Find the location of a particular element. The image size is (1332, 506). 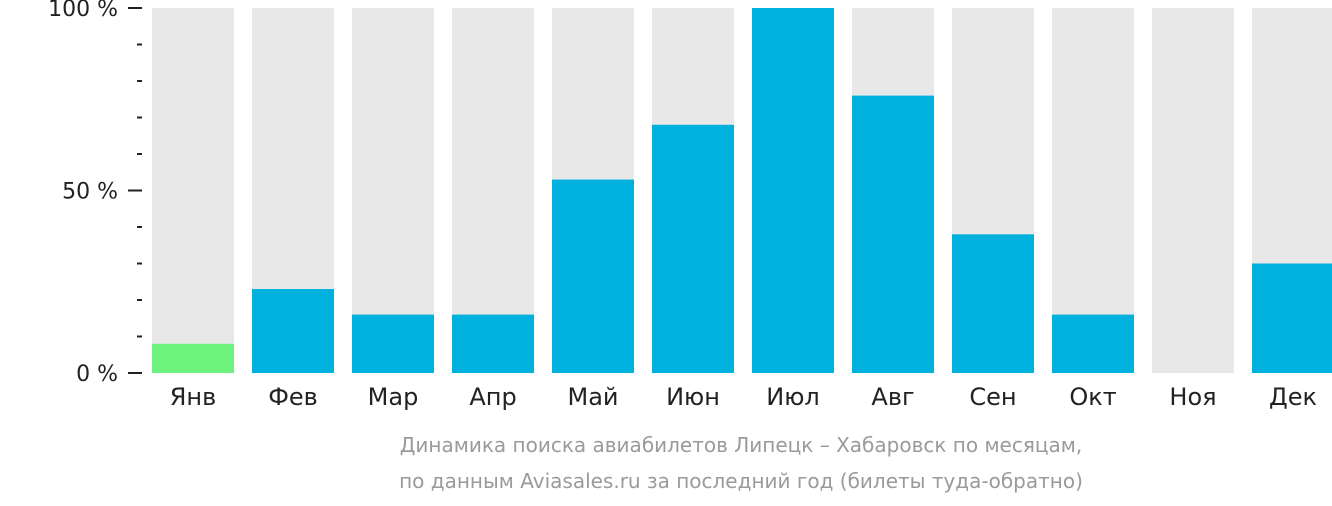

x-tick-label: Фев is located at coordinates (293, 397).